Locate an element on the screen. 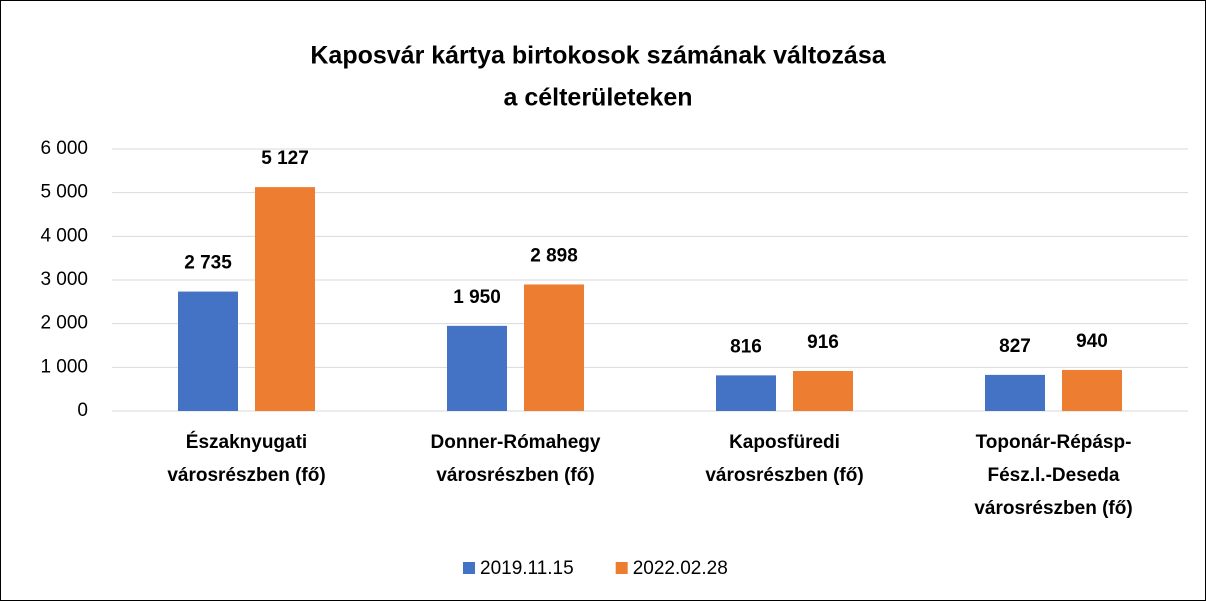 The image size is (1206, 601). legend-label: 2019.11.15 is located at coordinates (527, 568).